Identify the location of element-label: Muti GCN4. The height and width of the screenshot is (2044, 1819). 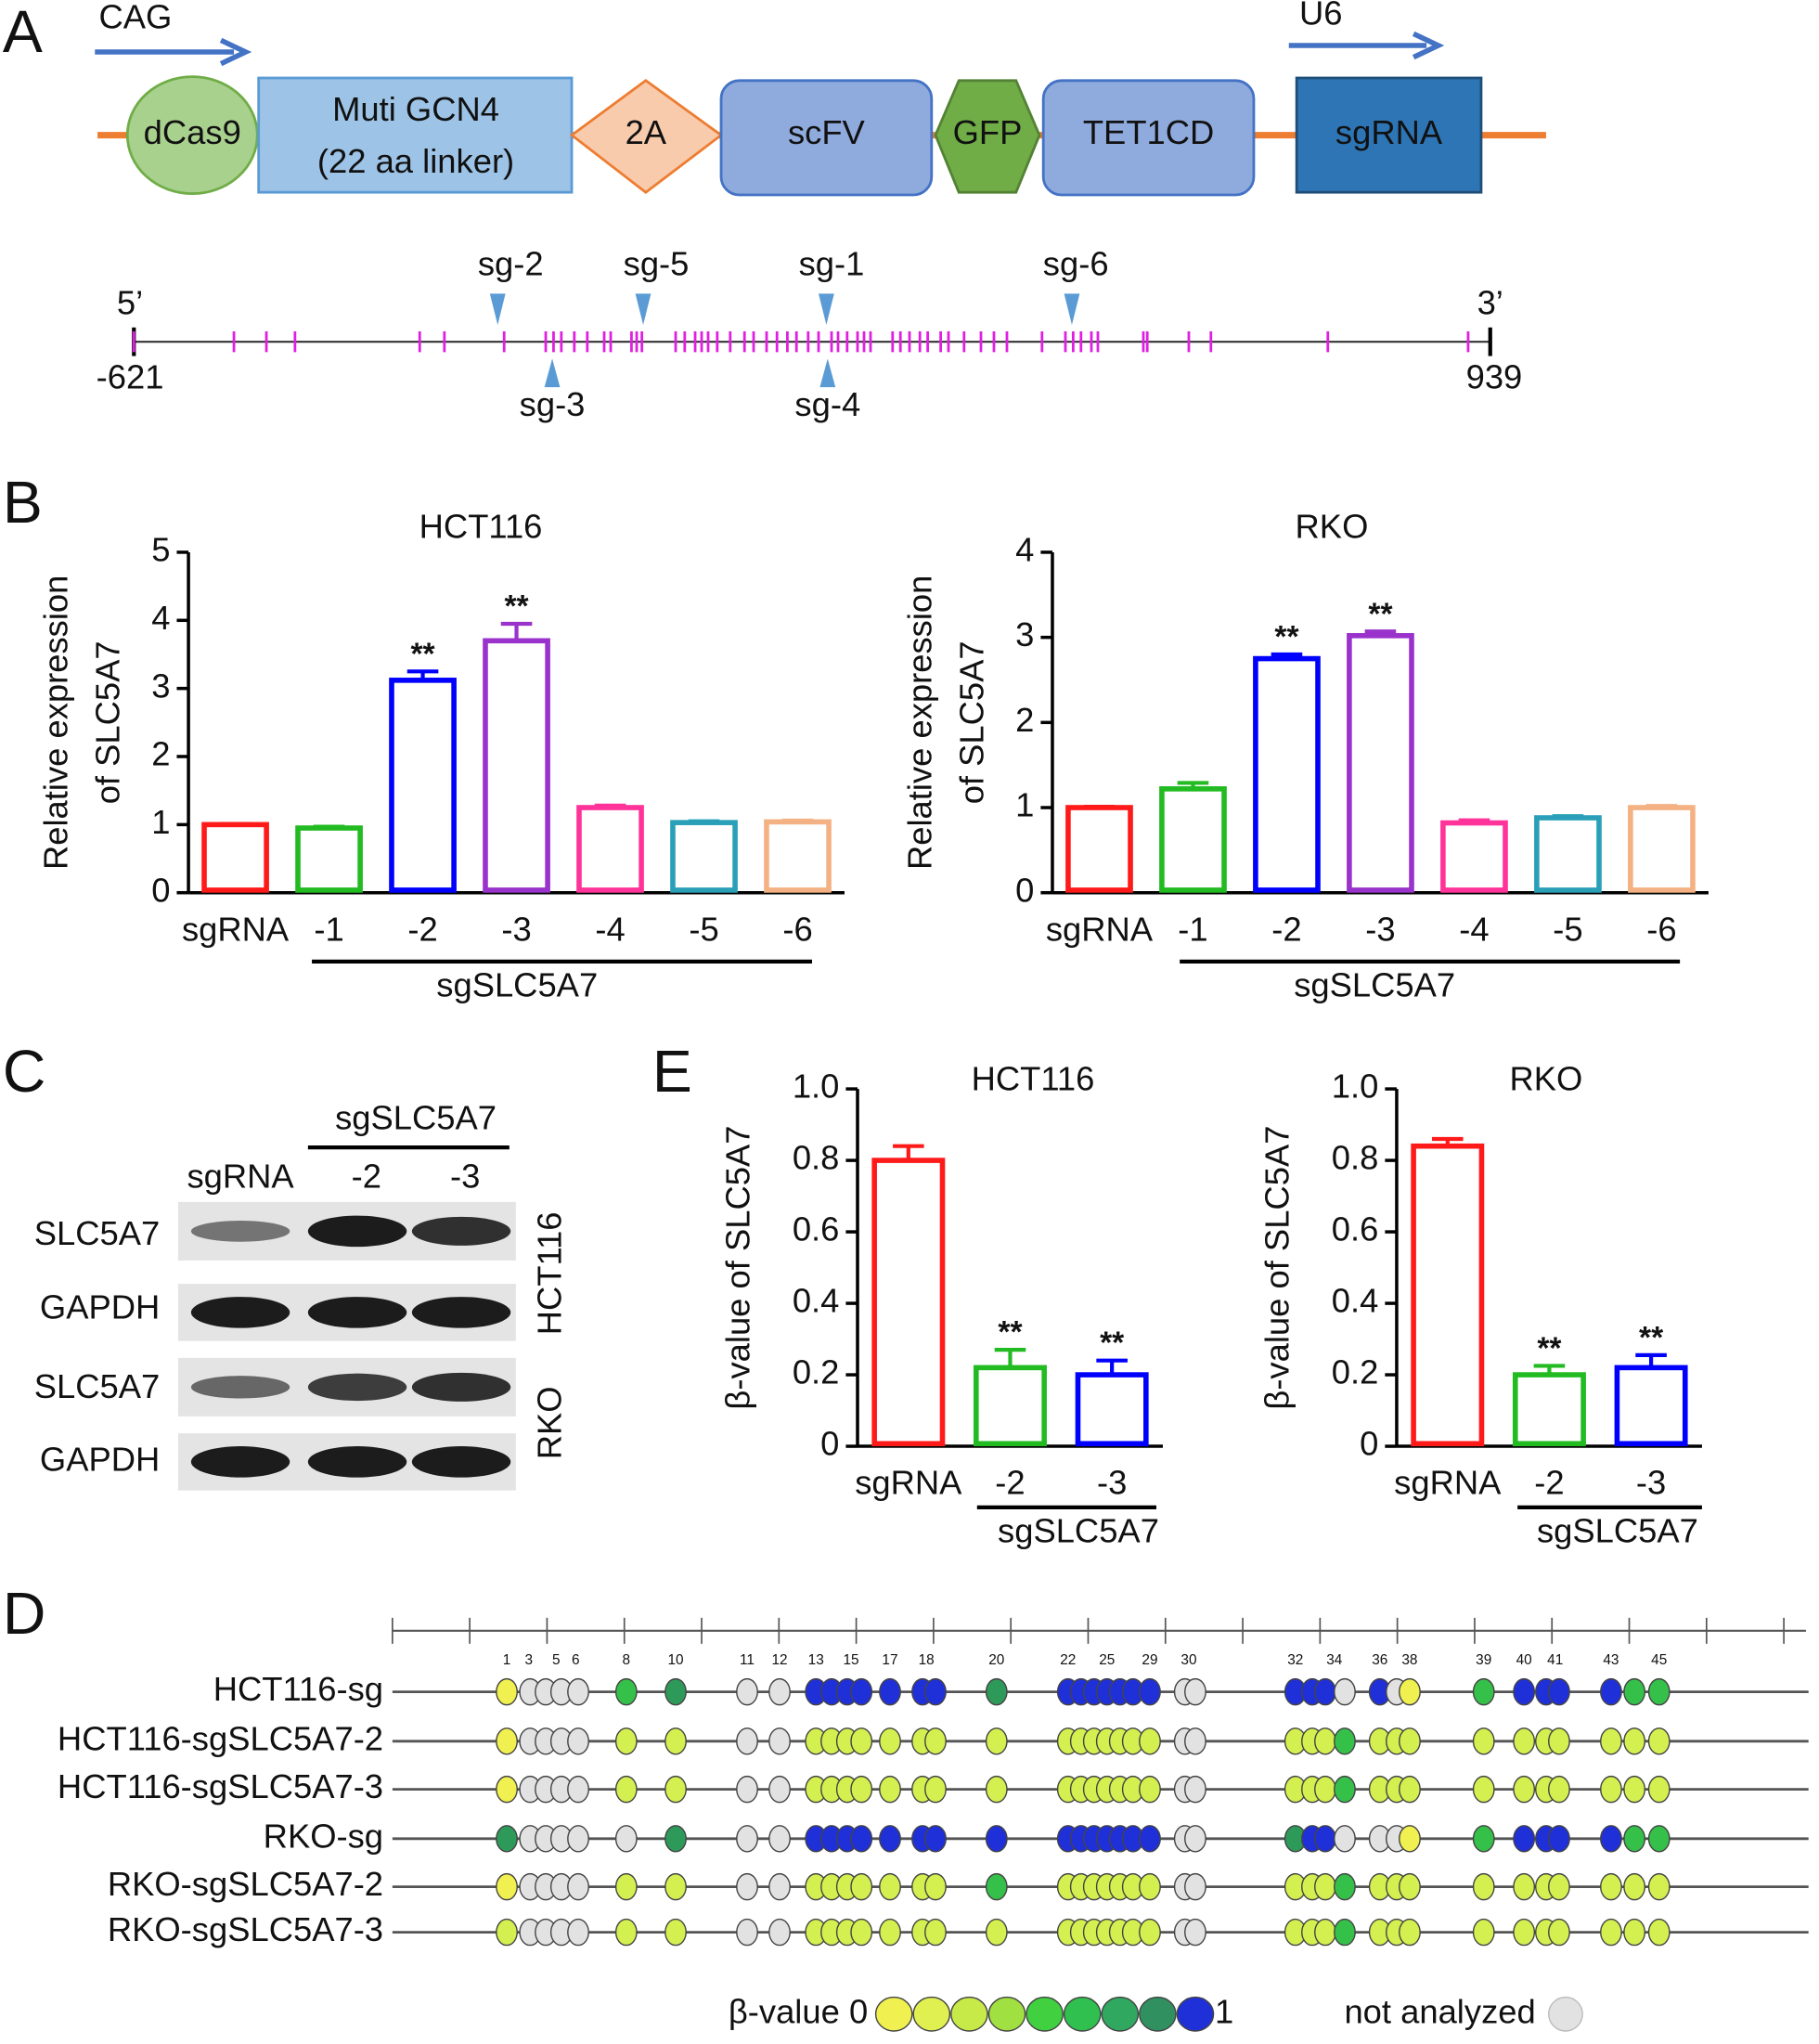
(415, 109).